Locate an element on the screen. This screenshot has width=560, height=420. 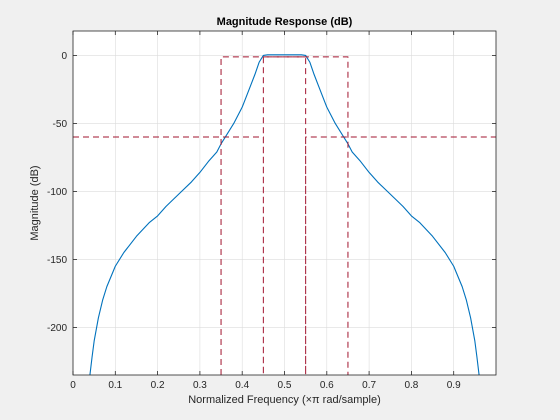
x-tick-label: 0.5 is located at coordinates (285, 385).